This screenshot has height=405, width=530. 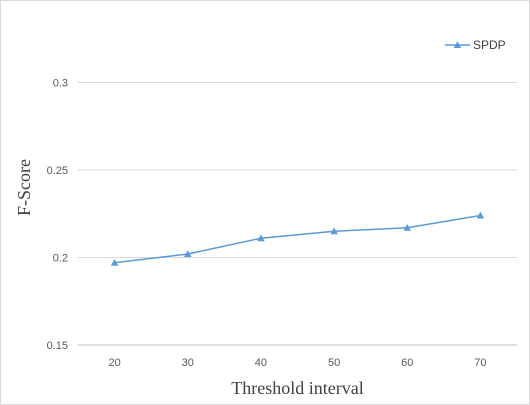 I want to click on legend: SPDP, so click(x=475, y=45).